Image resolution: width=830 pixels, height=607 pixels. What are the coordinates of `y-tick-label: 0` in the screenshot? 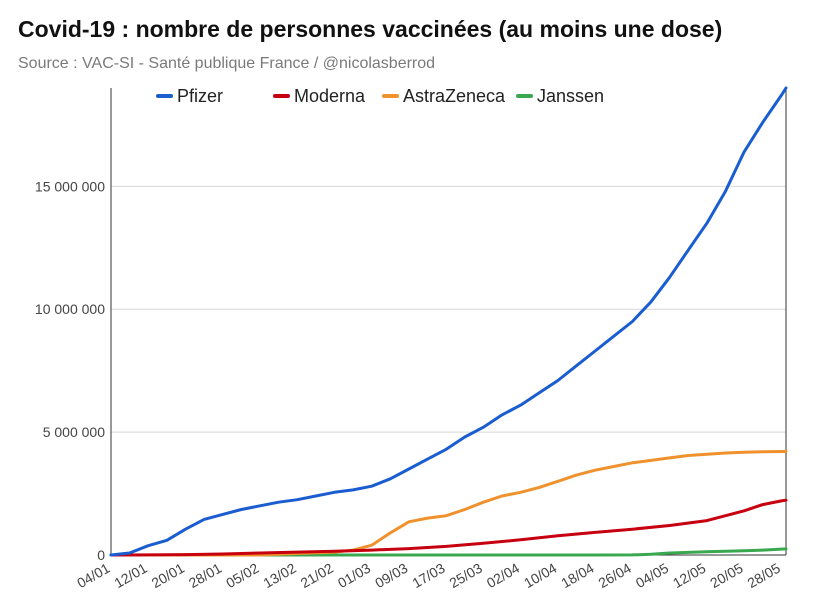 It's located at (101, 555).